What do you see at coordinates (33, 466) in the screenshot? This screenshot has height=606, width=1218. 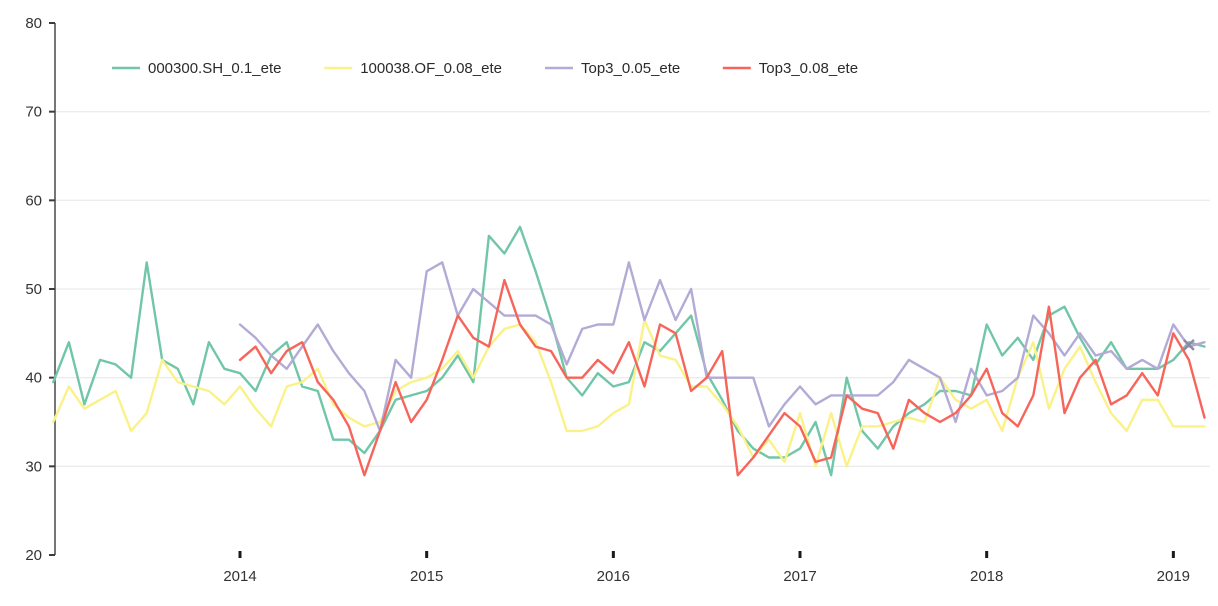 I see `y-tick-label-30: 30` at bounding box center [33, 466].